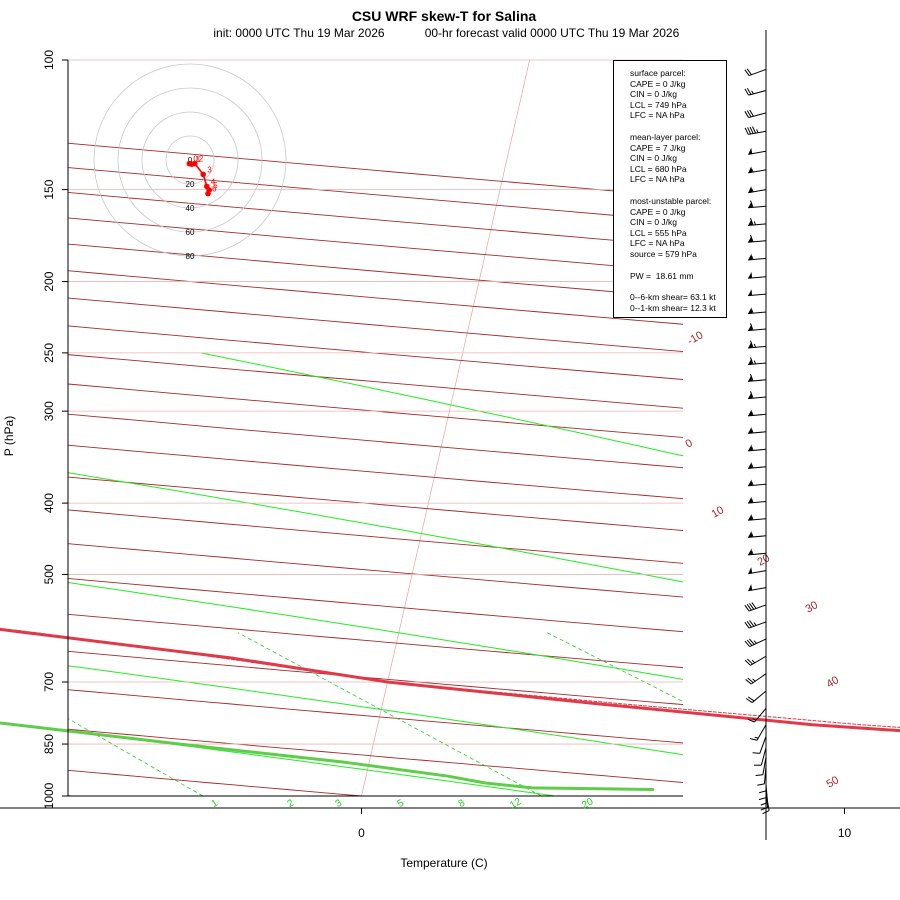 The width and height of the screenshot is (900, 900). Describe the element at coordinates (299, 33) in the screenshot. I see `chart-subtitle-init: init: 0000 UTC Thu 19 Mar 2026` at that location.